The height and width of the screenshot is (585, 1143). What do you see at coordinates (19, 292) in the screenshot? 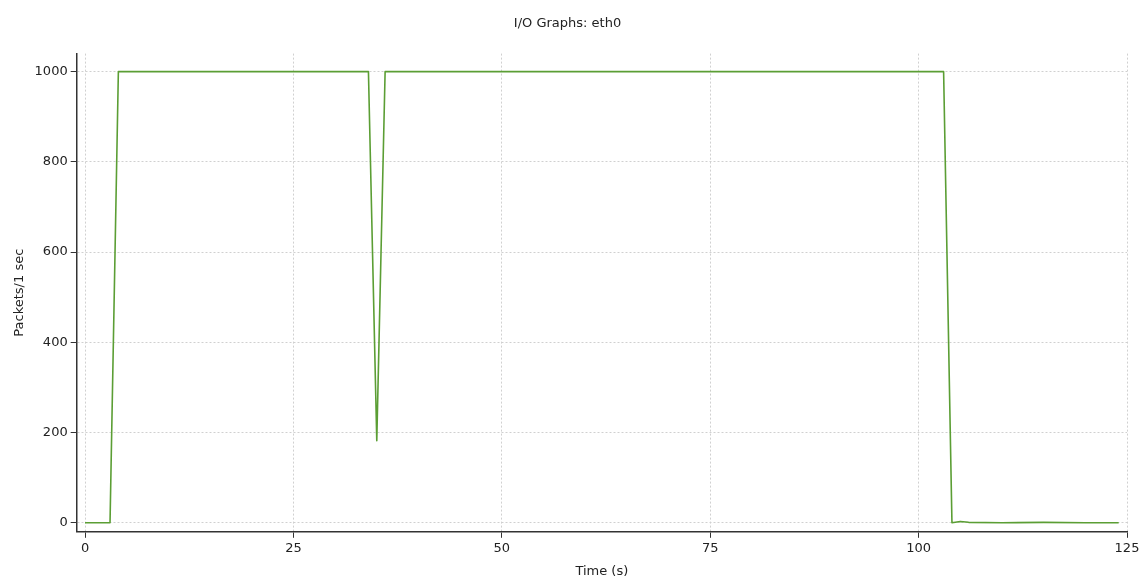
I see `y-axis-title: Packets/1 sec` at bounding box center [19, 292].